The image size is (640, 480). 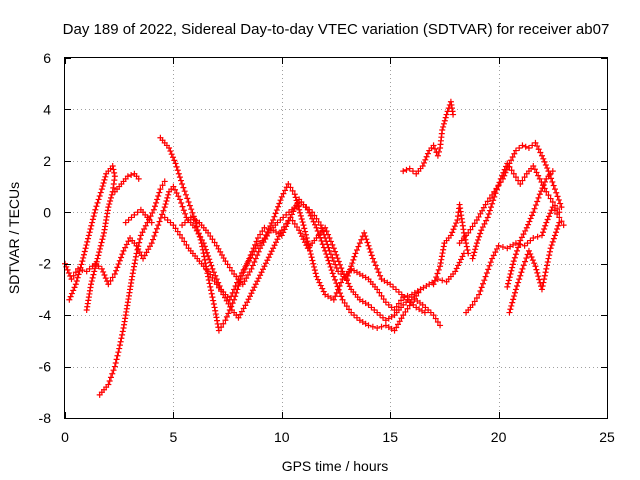 I want to click on x-tick-label: 5, so click(x=174, y=437).